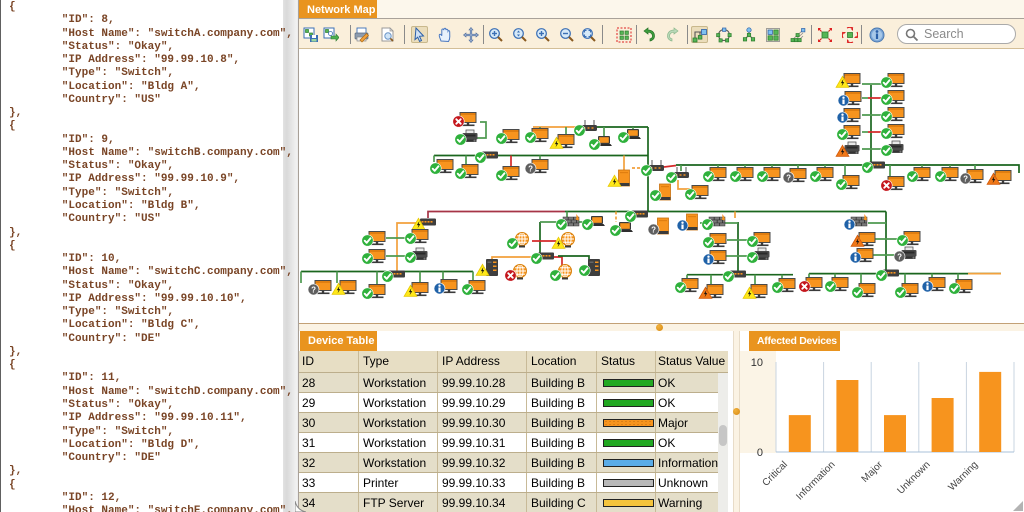 The height and width of the screenshot is (512, 1024). What do you see at coordinates (760, 453) in the screenshot?
I see `svg-text: 0` at bounding box center [760, 453].